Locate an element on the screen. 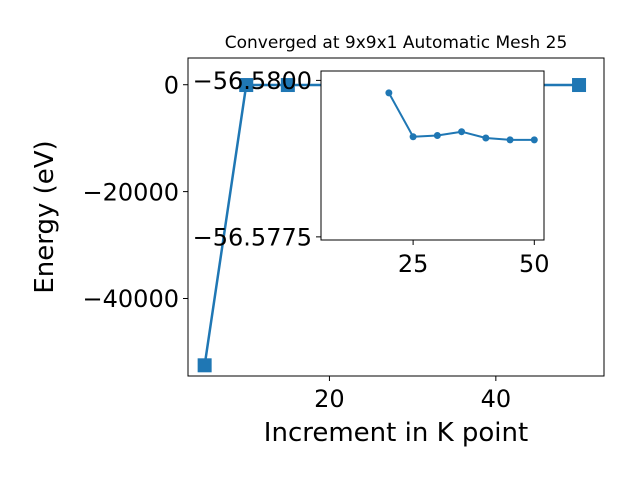  y-axis-title: Energy (eV) is located at coordinates (45, 216).